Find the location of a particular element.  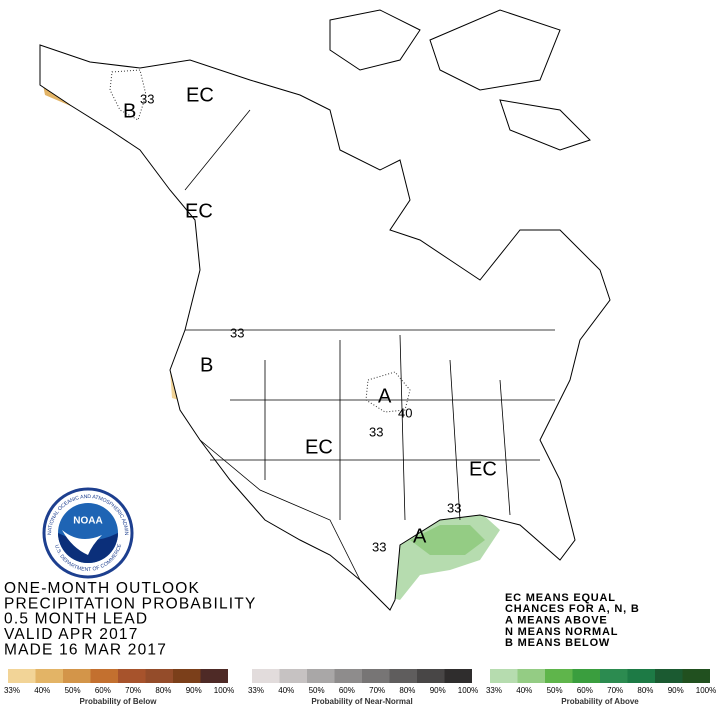

title-line: PRECIPITATION PROBABILITY is located at coordinates (130, 603).